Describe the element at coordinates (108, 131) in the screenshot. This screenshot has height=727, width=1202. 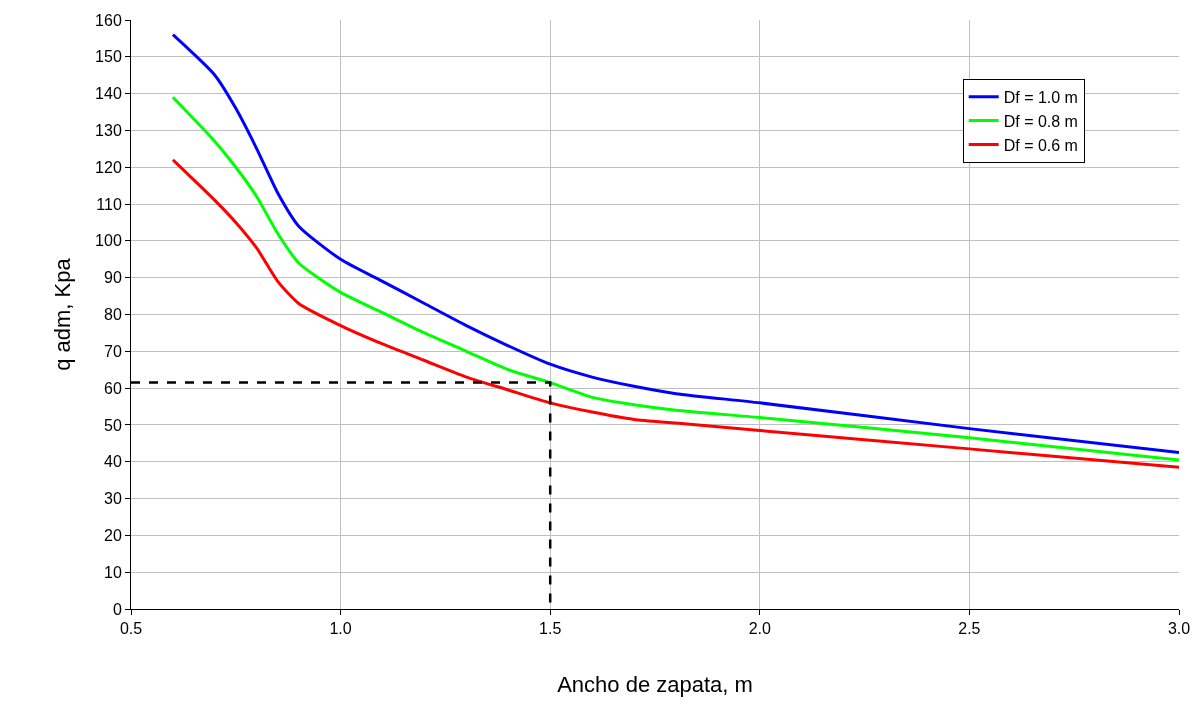
I see `y-tick-label: 130` at that location.